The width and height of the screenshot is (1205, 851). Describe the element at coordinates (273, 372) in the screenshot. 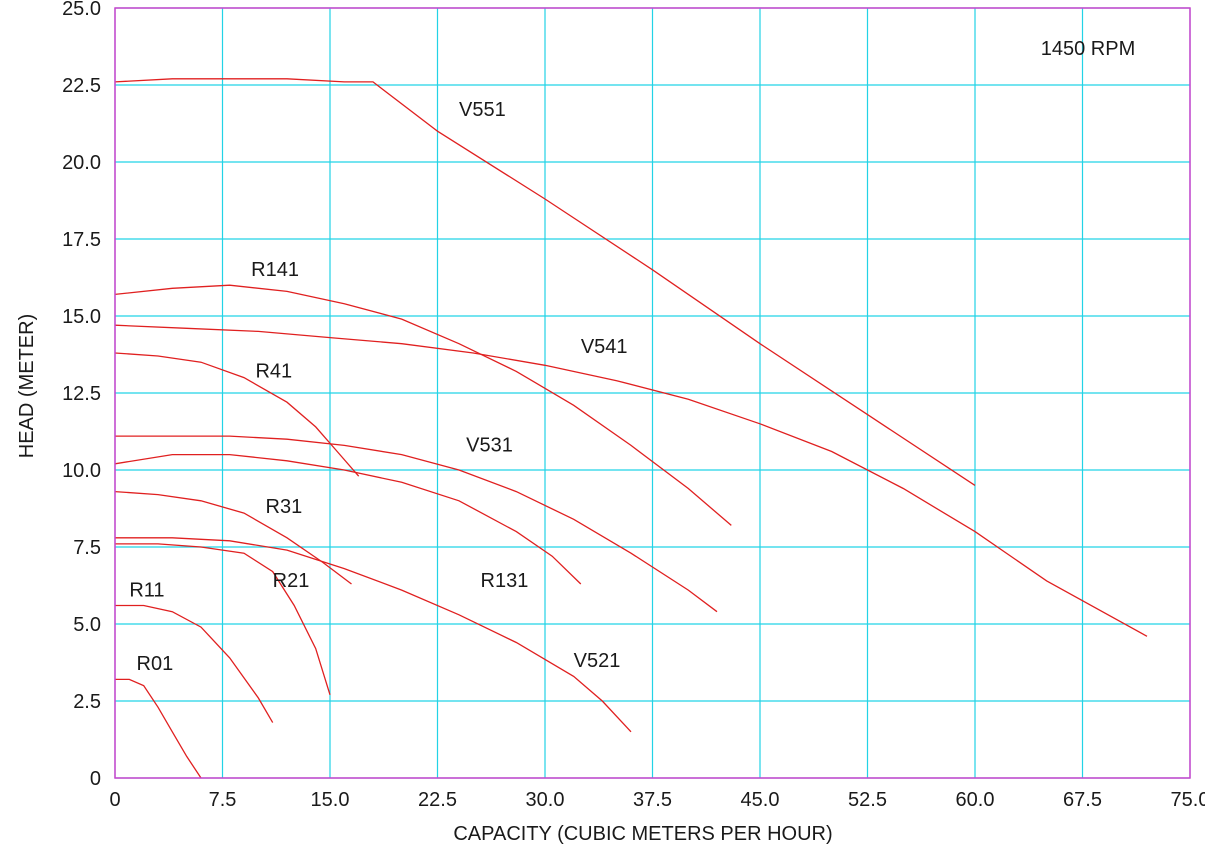

I see `series-label-r41: R41` at that location.